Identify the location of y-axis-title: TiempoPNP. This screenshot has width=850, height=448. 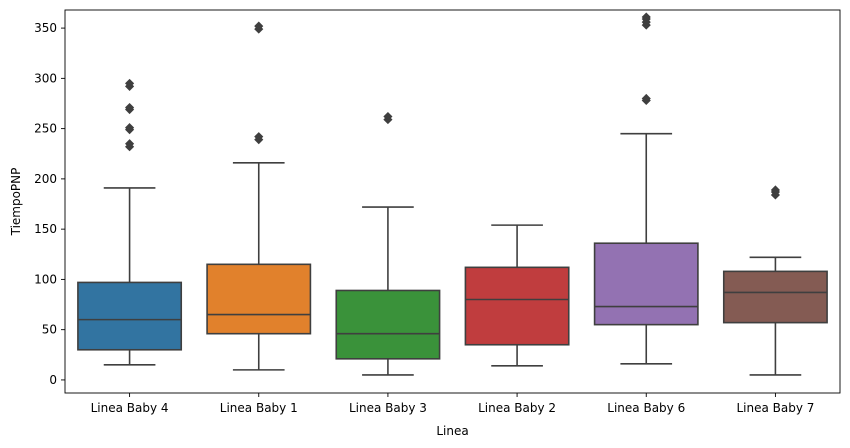
(16, 202).